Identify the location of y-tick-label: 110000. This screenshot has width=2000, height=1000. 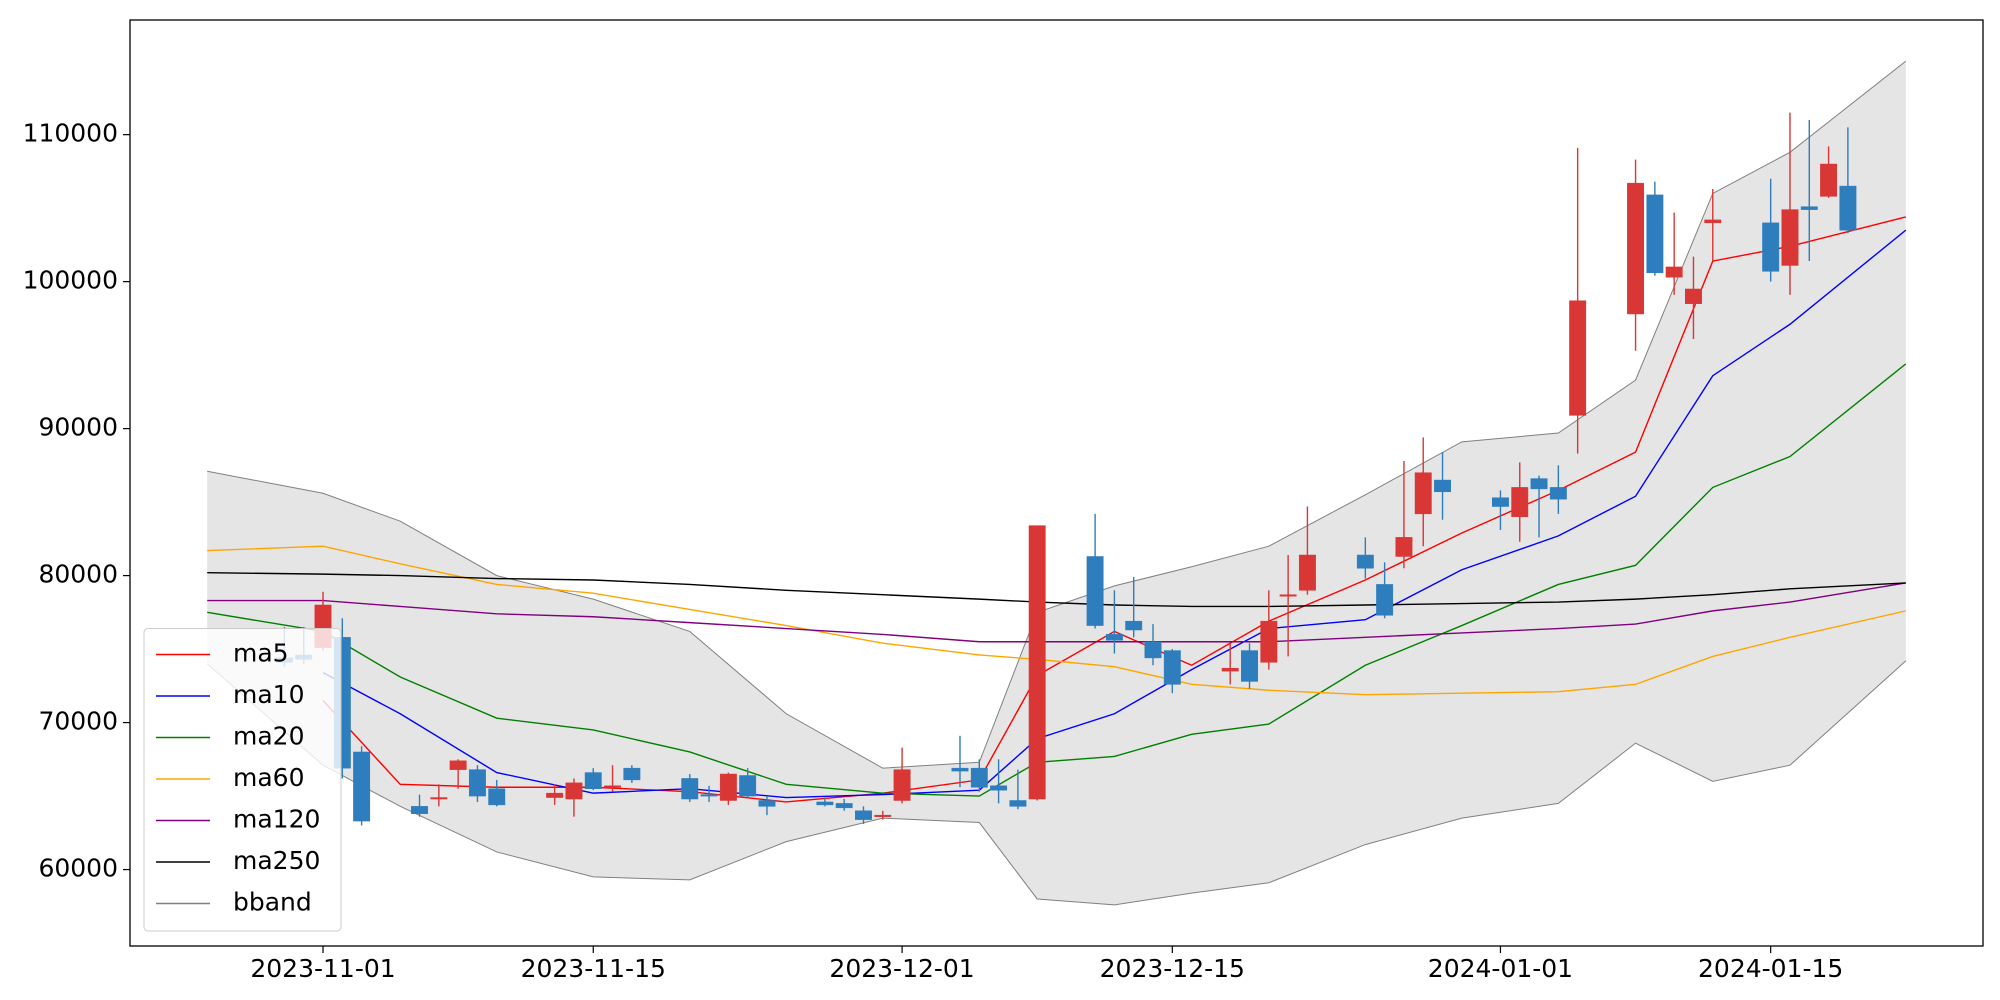
(70, 133).